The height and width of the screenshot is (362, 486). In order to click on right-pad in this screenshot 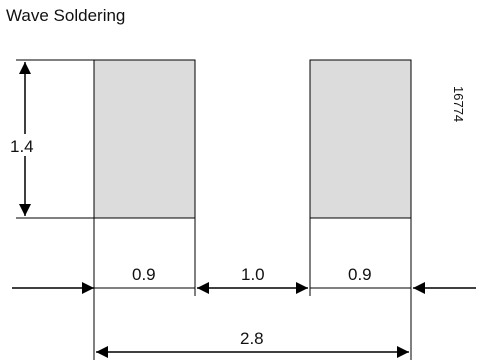, I will do `click(360, 139)`.